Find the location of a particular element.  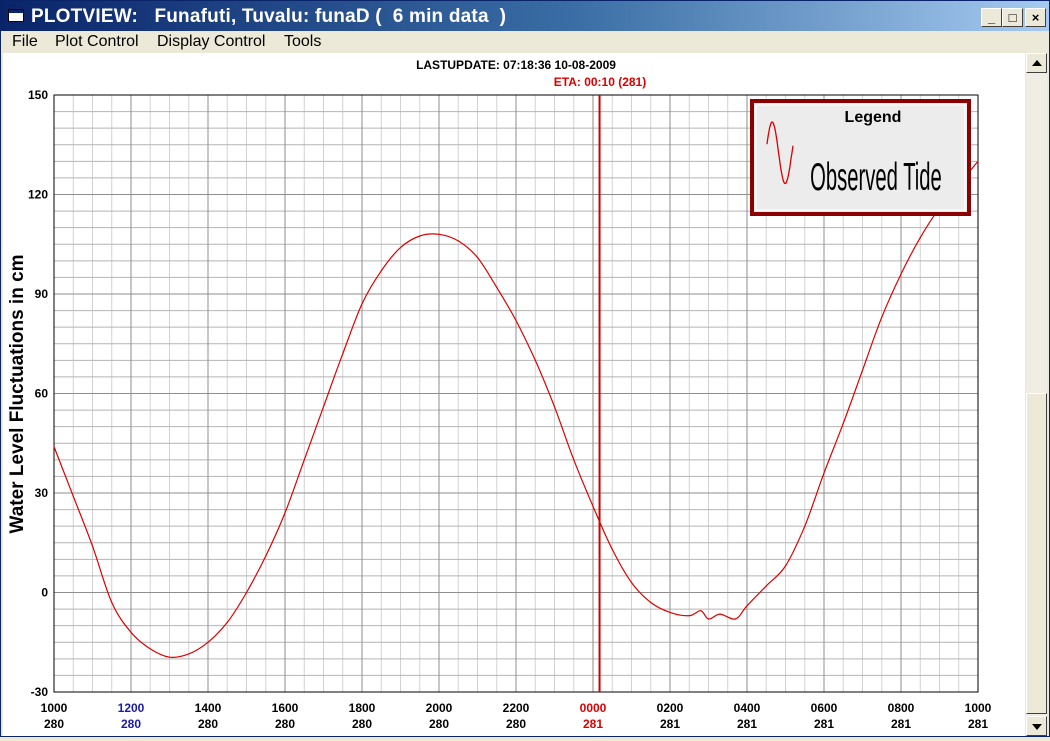

x-tick-time-label: 0200 is located at coordinates (670, 708).